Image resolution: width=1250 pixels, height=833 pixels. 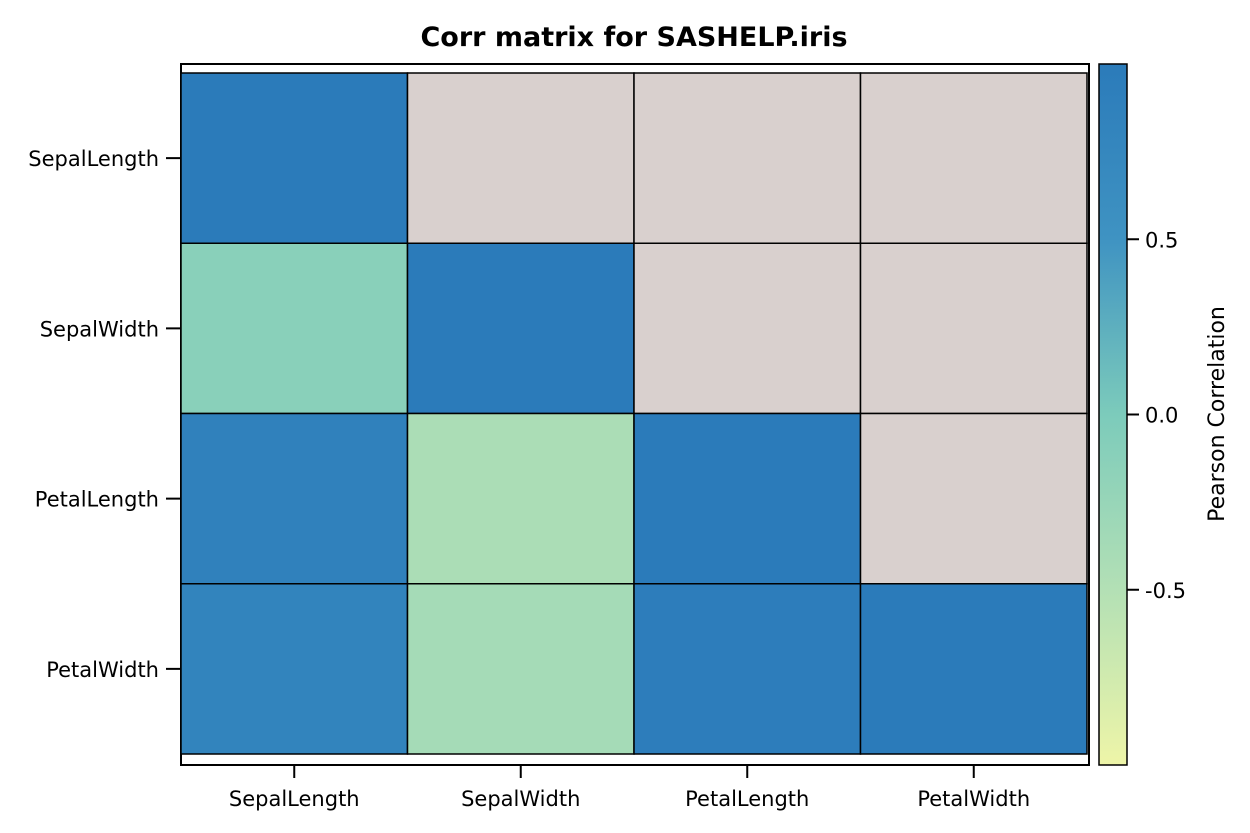 What do you see at coordinates (1113, 414) in the screenshot?
I see `colorbar-gradient` at bounding box center [1113, 414].